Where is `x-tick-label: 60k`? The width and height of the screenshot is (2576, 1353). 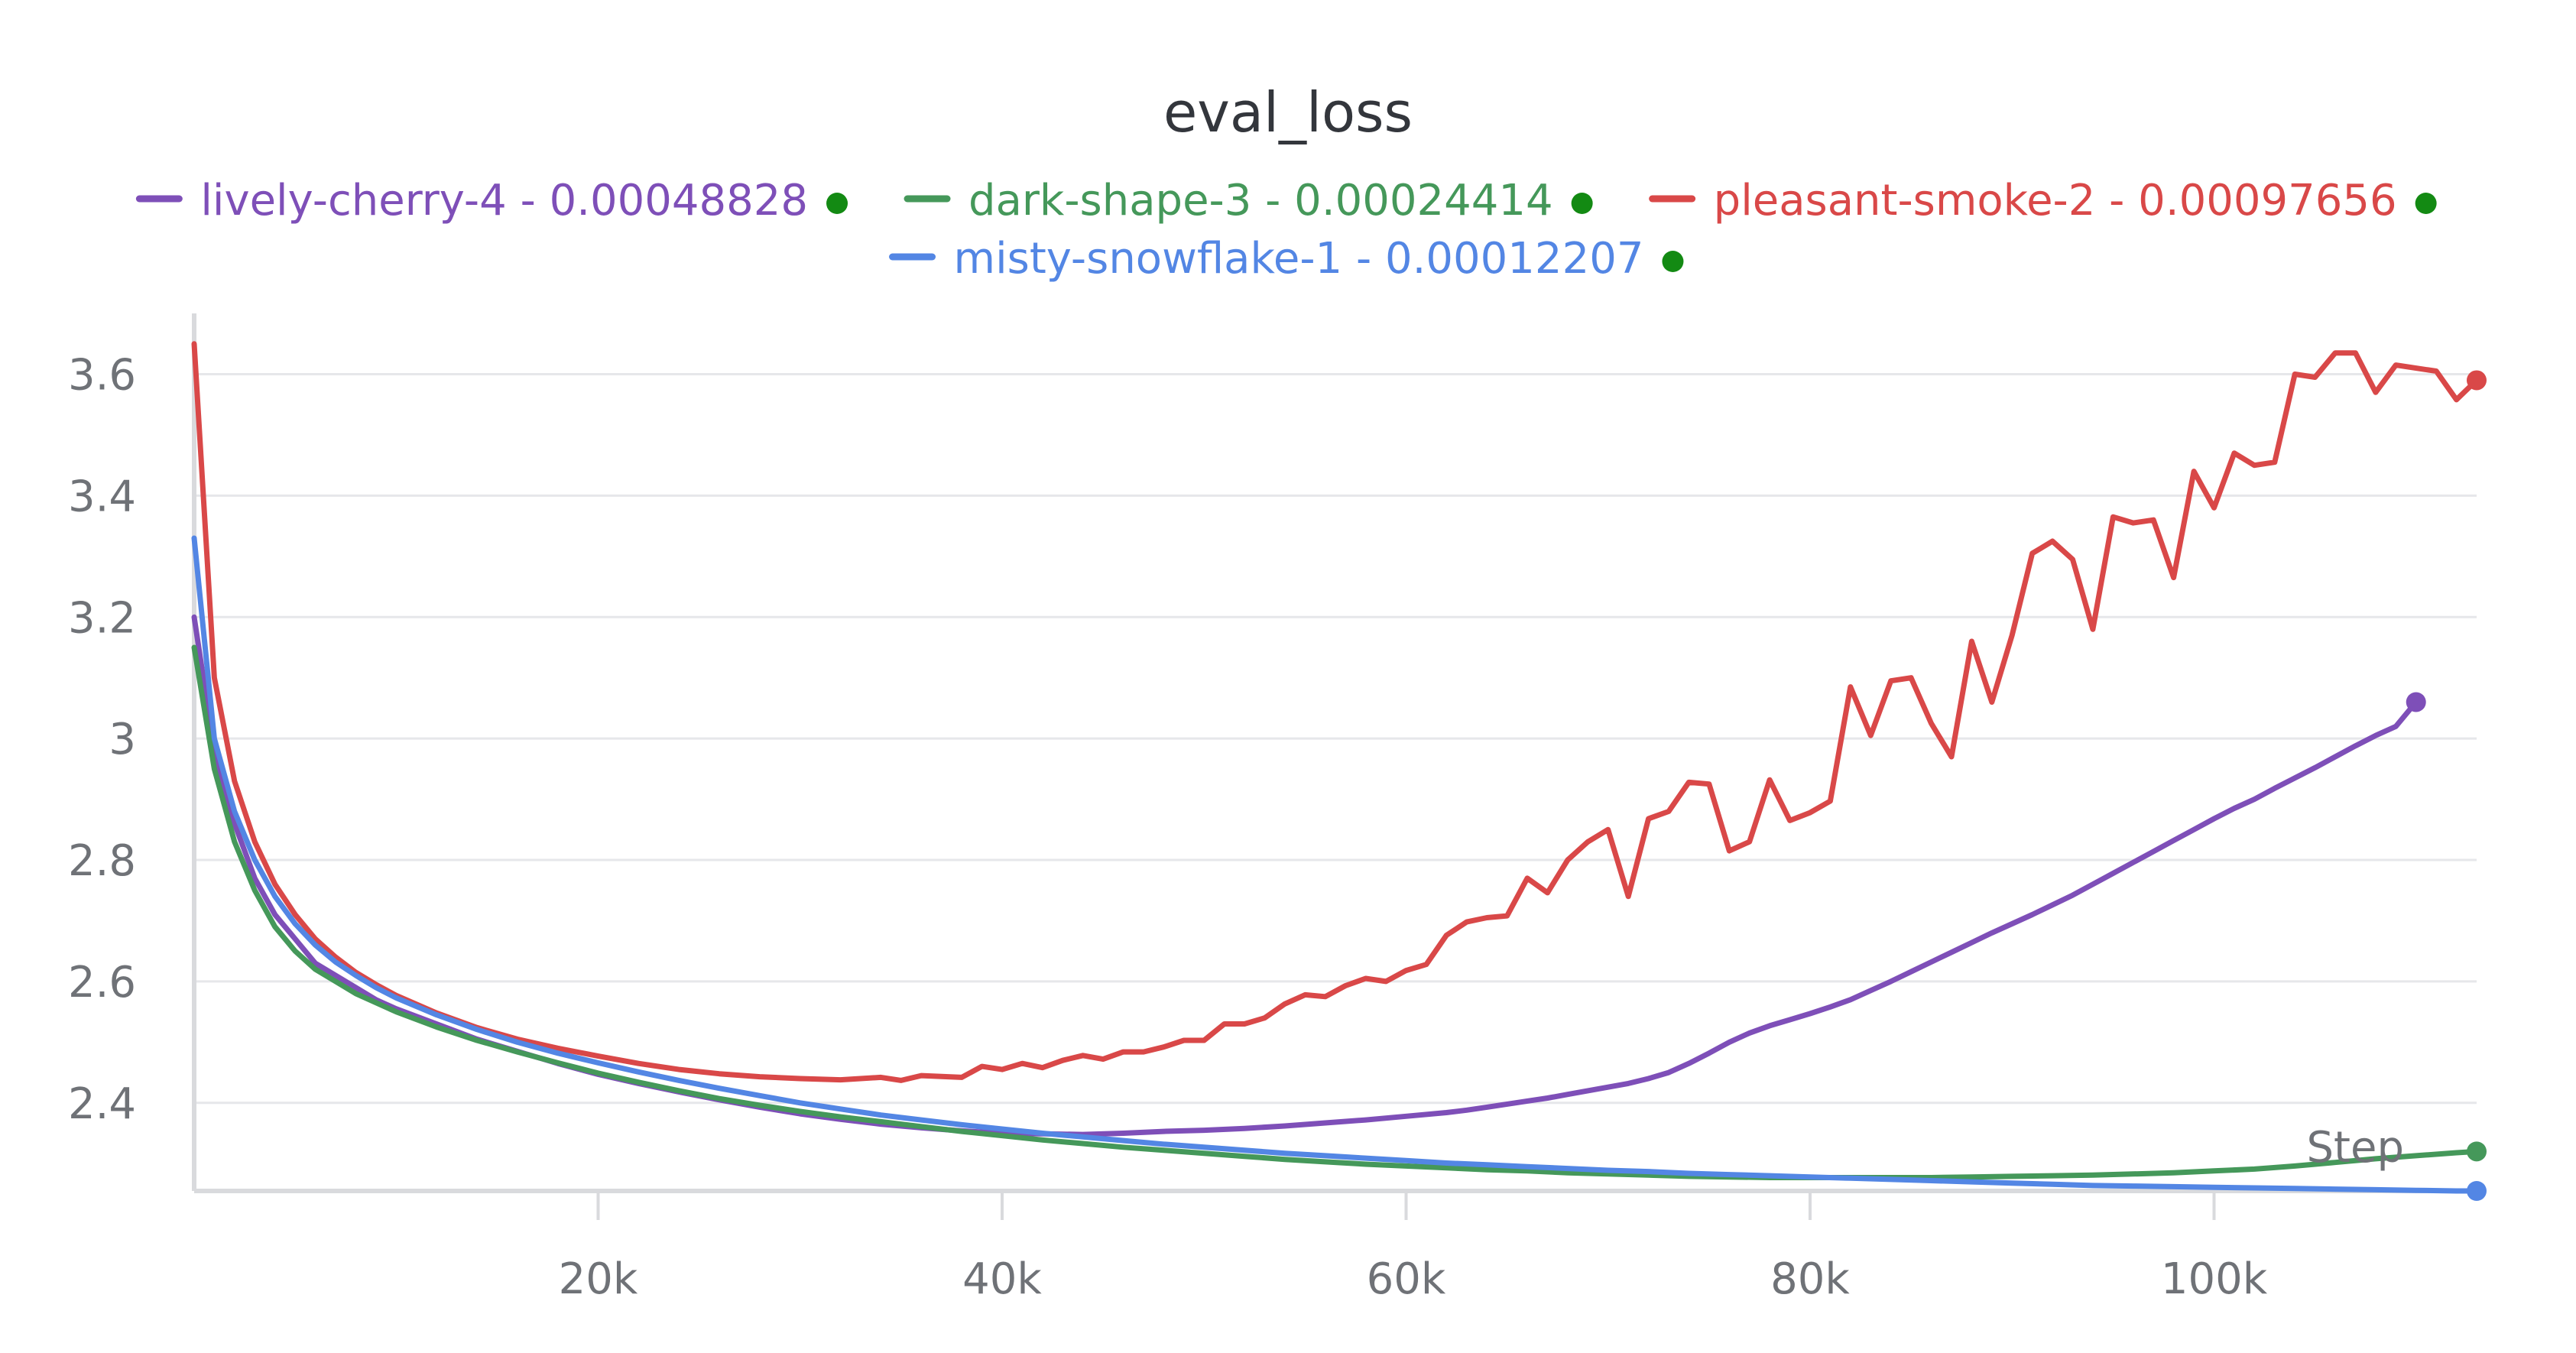
x-tick-label: 60k is located at coordinates (1406, 1279).